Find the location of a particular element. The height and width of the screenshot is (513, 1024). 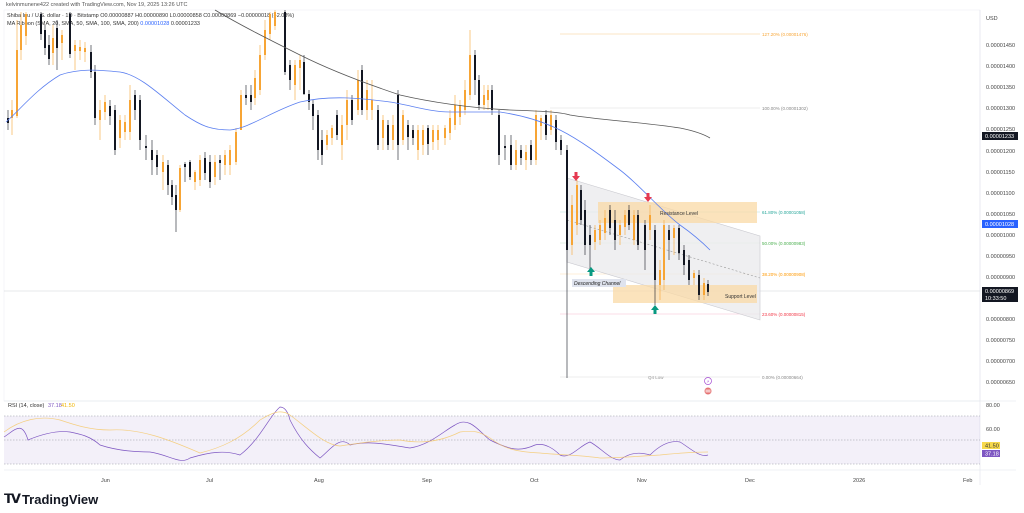

q4-low-label: Q4 Low is located at coordinates (656, 377).